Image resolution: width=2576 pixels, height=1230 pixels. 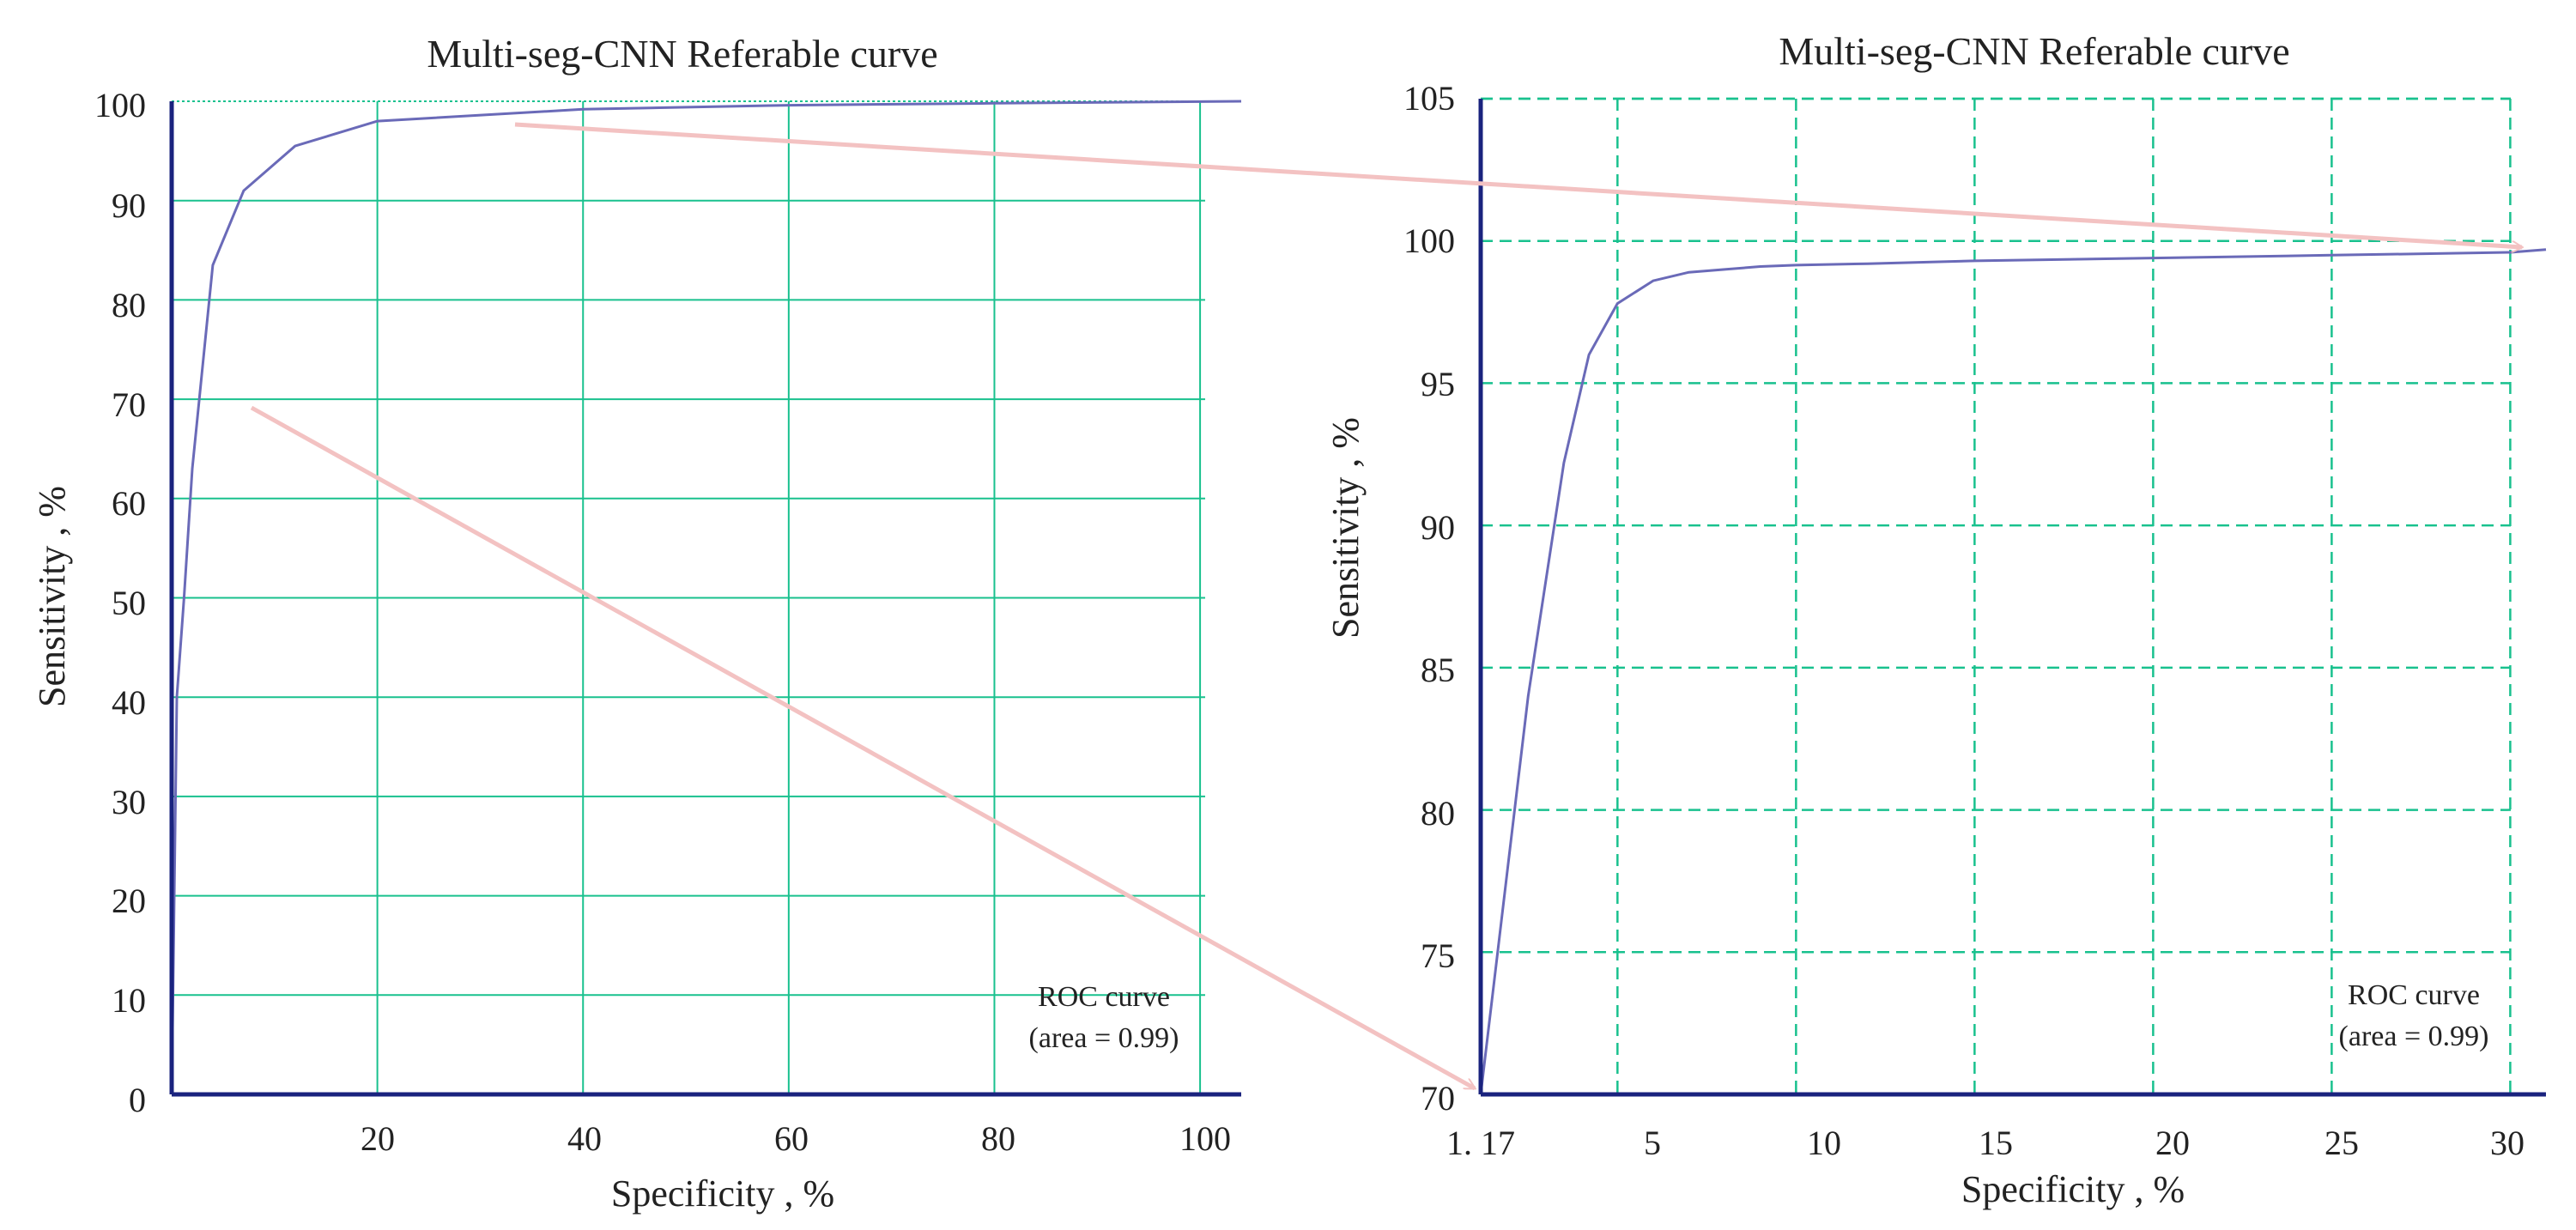 I want to click on chart-left-title: Multi-seg-CNN Referable curve, so click(x=682, y=54).